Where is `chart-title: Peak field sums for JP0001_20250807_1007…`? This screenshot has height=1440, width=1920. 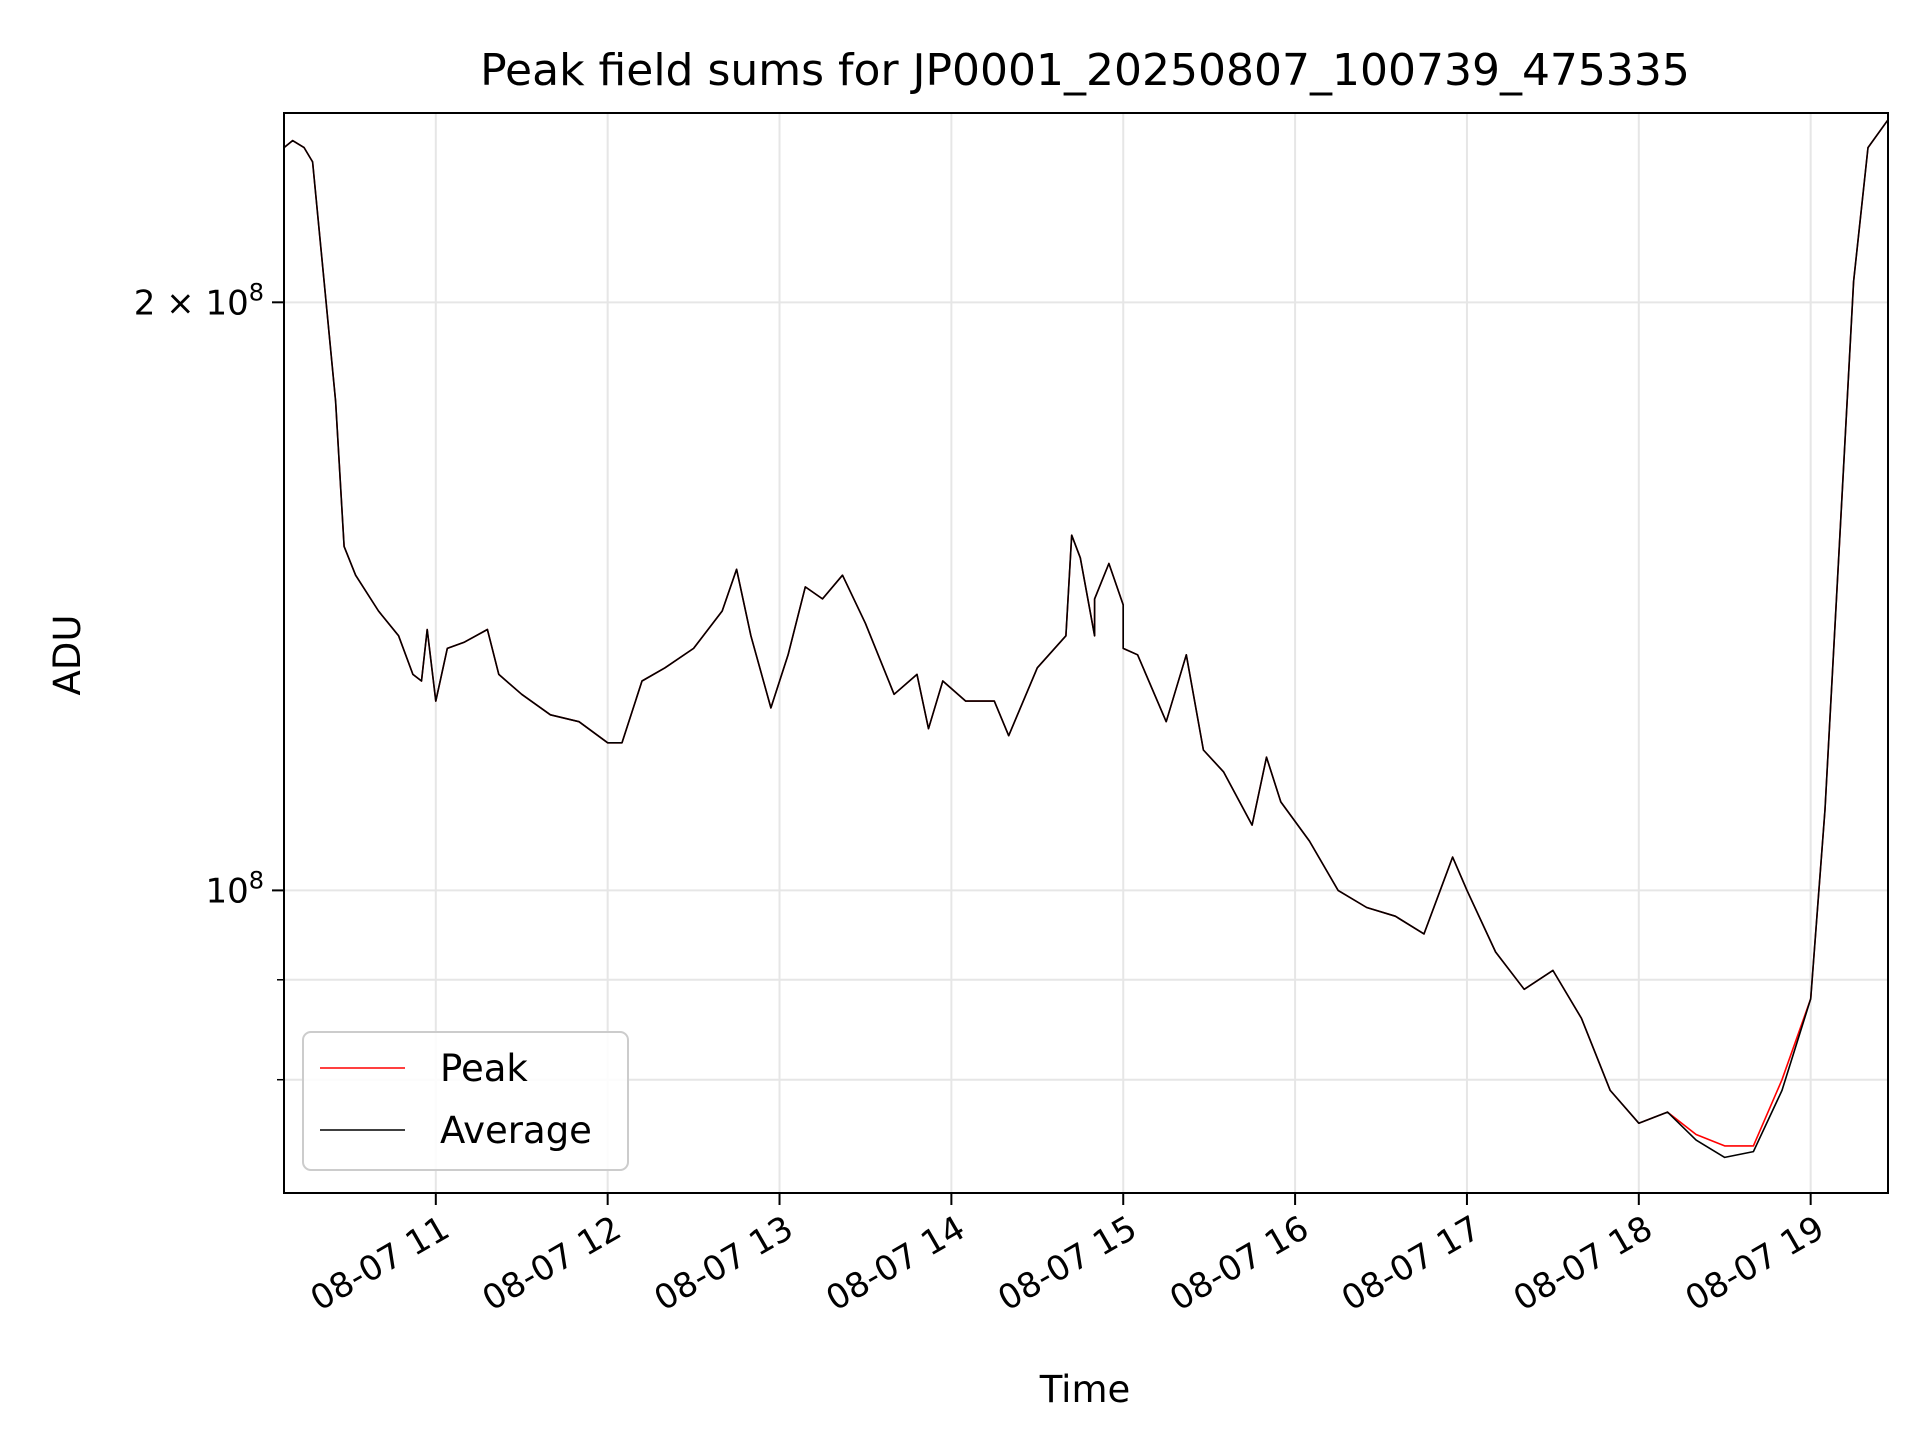
chart-title: Peak field sums for JP0001_20250807_1007… is located at coordinates (1085, 70).